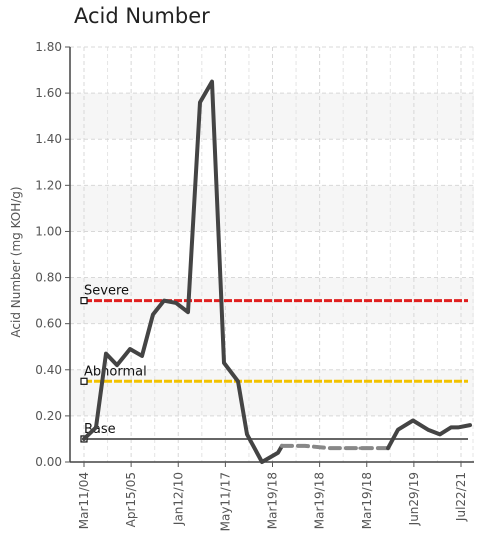 This screenshot has width=483, height=545. Describe the element at coordinates (84, 500) in the screenshot. I see `x-tick-label: Mar11/04` at that location.